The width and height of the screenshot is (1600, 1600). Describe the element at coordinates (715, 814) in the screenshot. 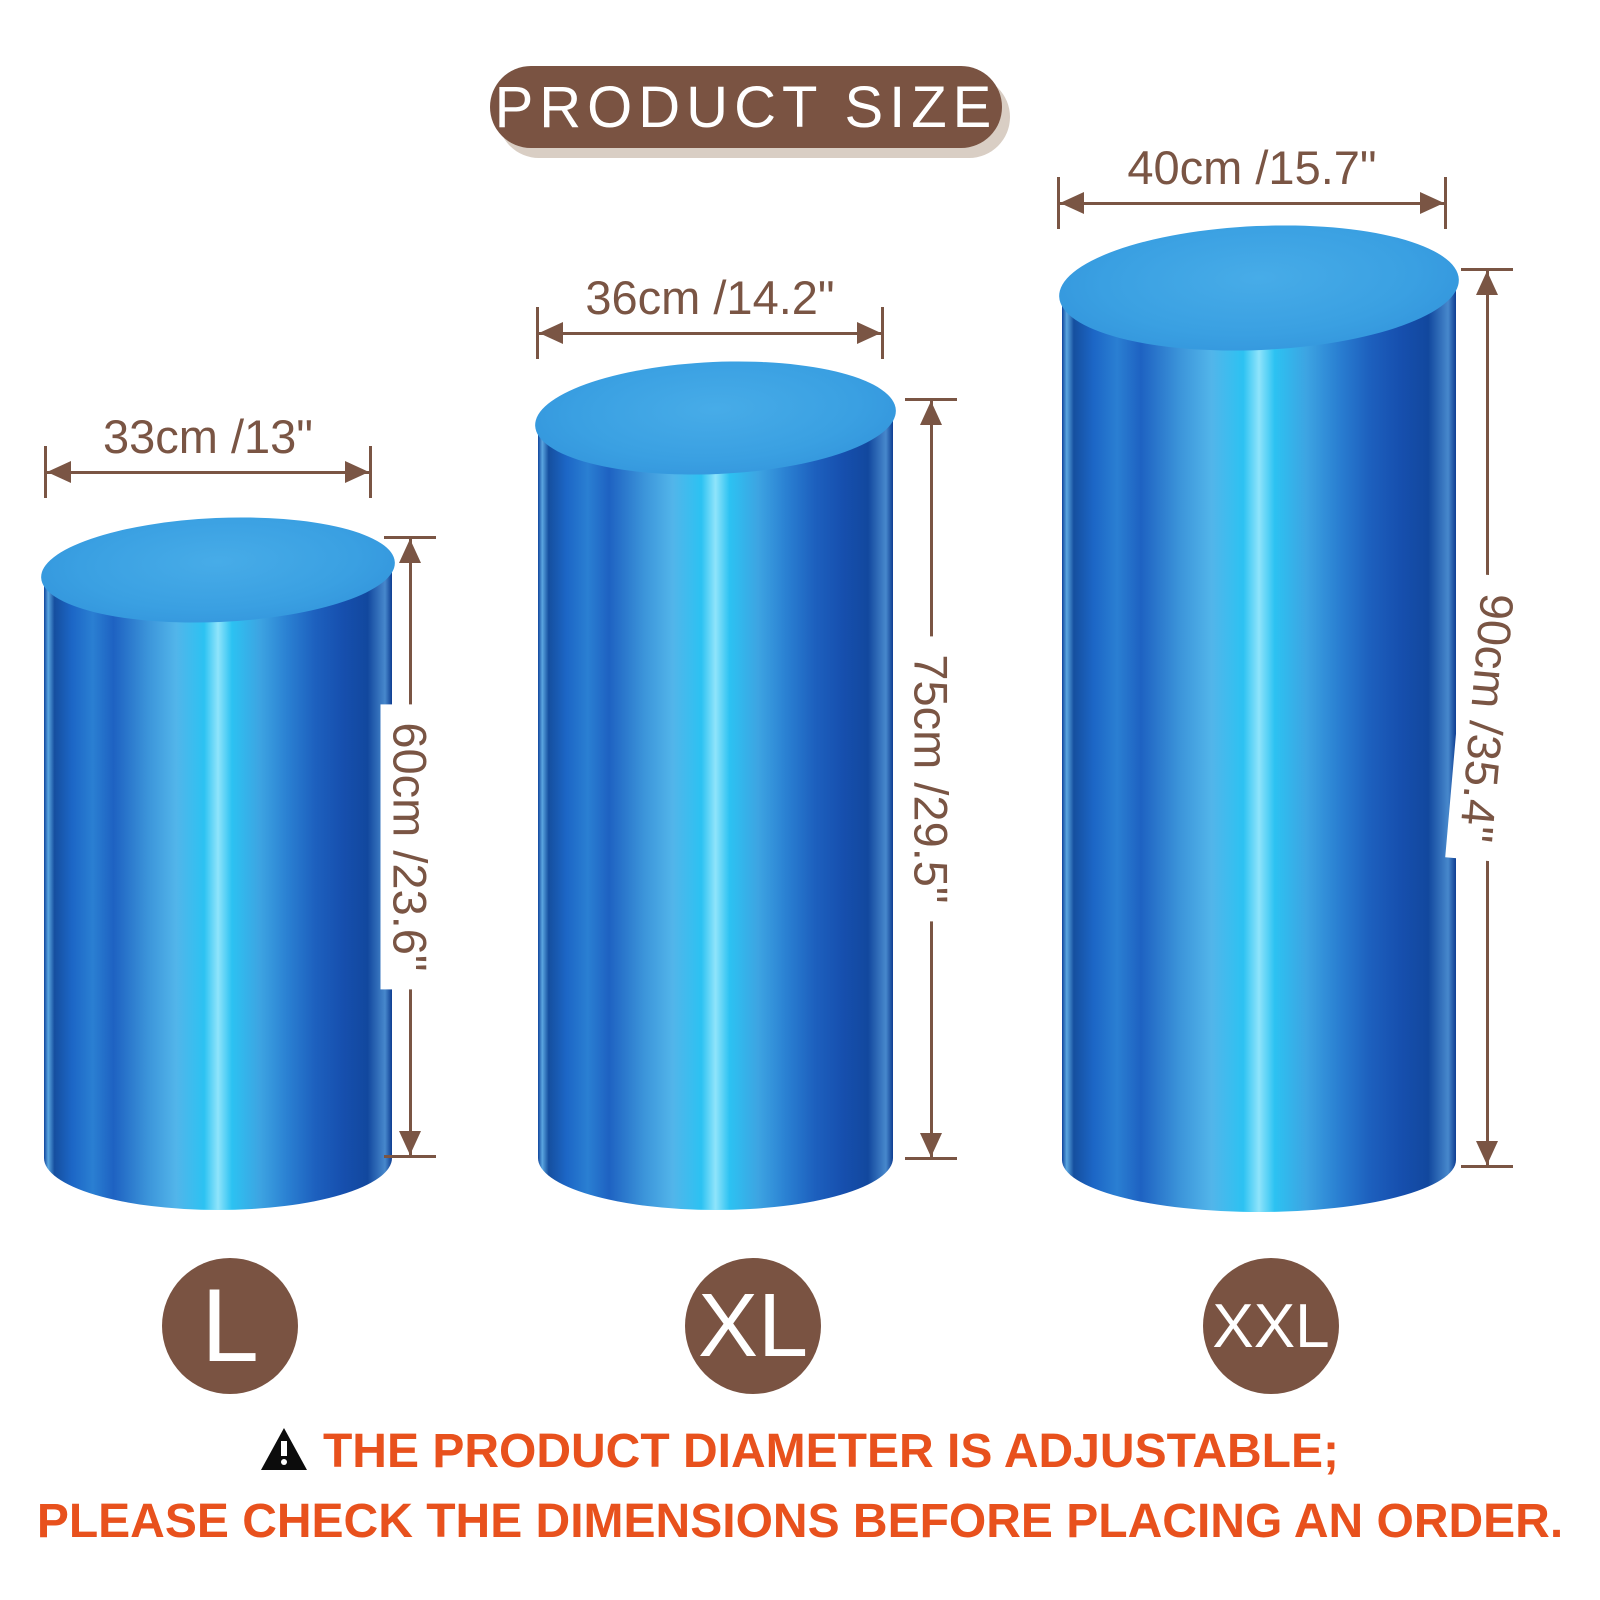

I see `pedestal-cylinder-xl` at that location.